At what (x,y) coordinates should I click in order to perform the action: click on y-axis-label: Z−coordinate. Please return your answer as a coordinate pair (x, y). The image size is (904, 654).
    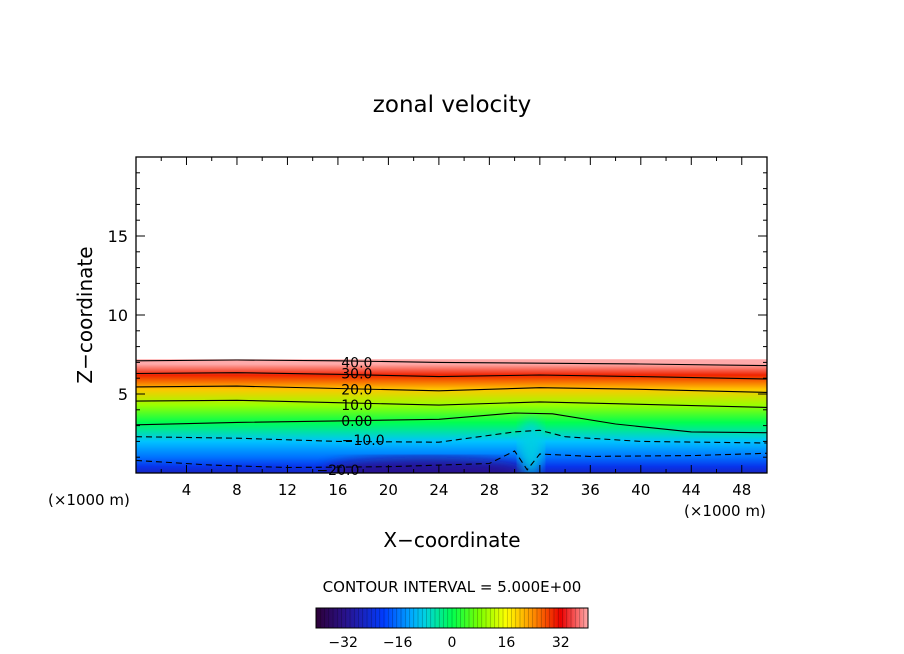
    Looking at the image, I should click on (85, 314).